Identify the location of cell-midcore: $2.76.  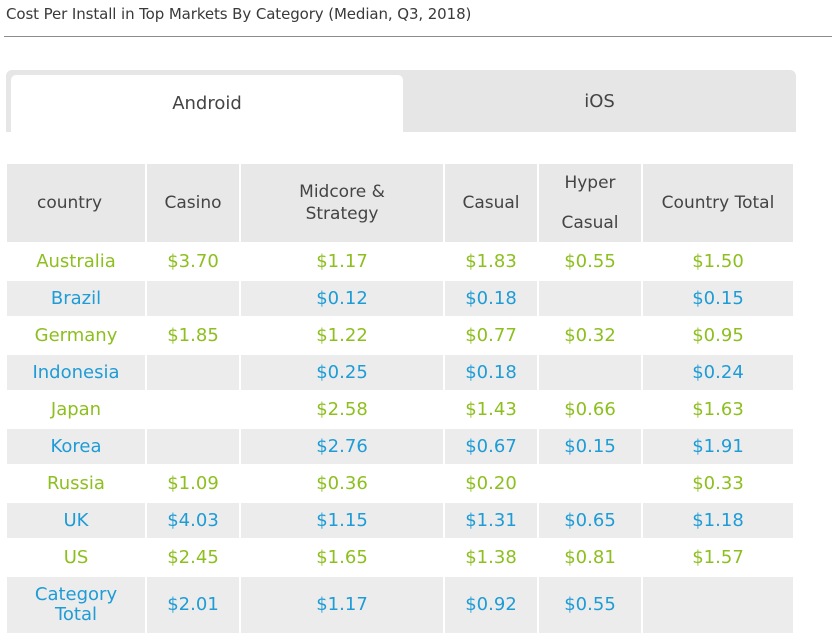
(342, 445).